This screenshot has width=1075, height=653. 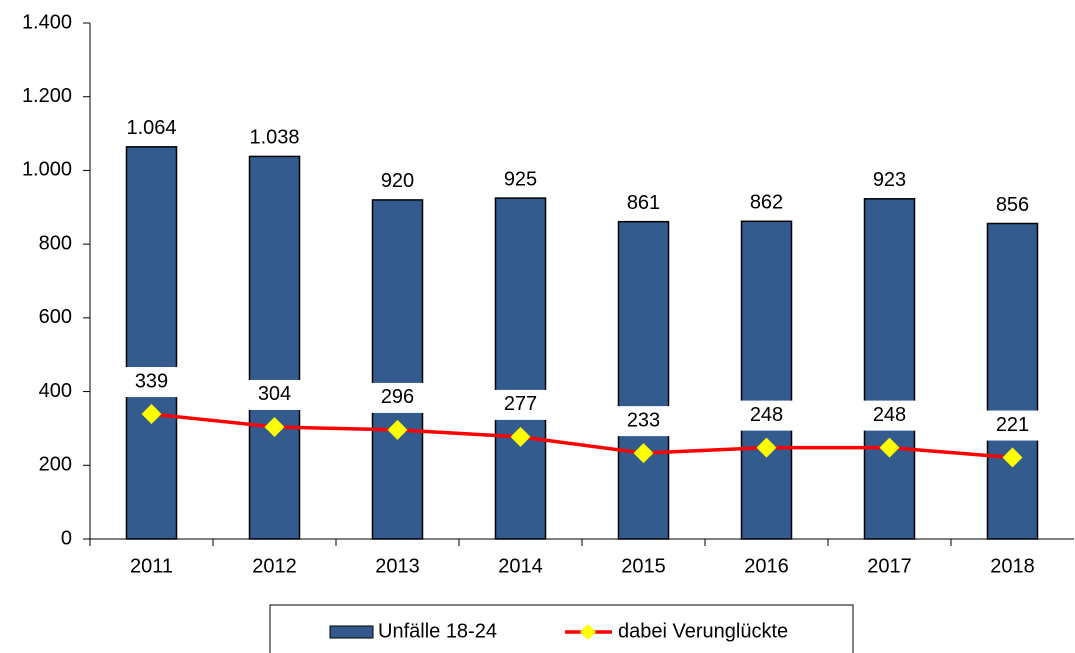 I want to click on line-value-label: 221, so click(x=1012, y=425).